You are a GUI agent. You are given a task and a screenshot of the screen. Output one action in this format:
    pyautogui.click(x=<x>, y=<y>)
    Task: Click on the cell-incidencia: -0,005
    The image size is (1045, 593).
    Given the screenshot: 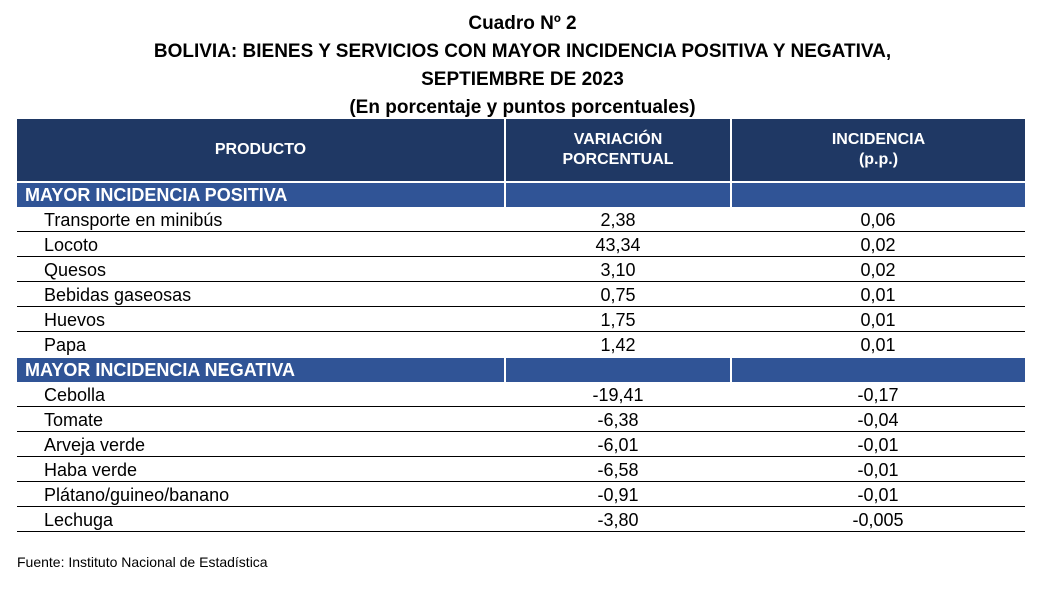 What is the action you would take?
    pyautogui.click(x=878, y=519)
    